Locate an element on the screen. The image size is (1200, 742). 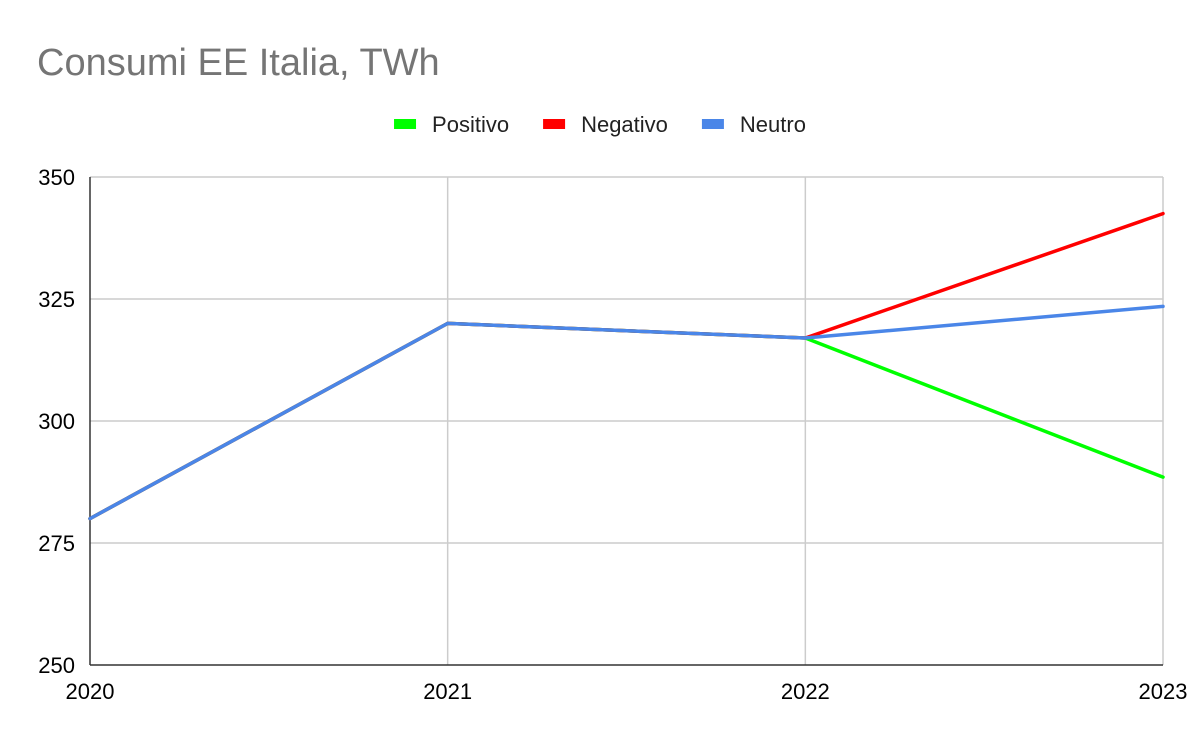
x-tick-label: 2022 is located at coordinates (805, 691).